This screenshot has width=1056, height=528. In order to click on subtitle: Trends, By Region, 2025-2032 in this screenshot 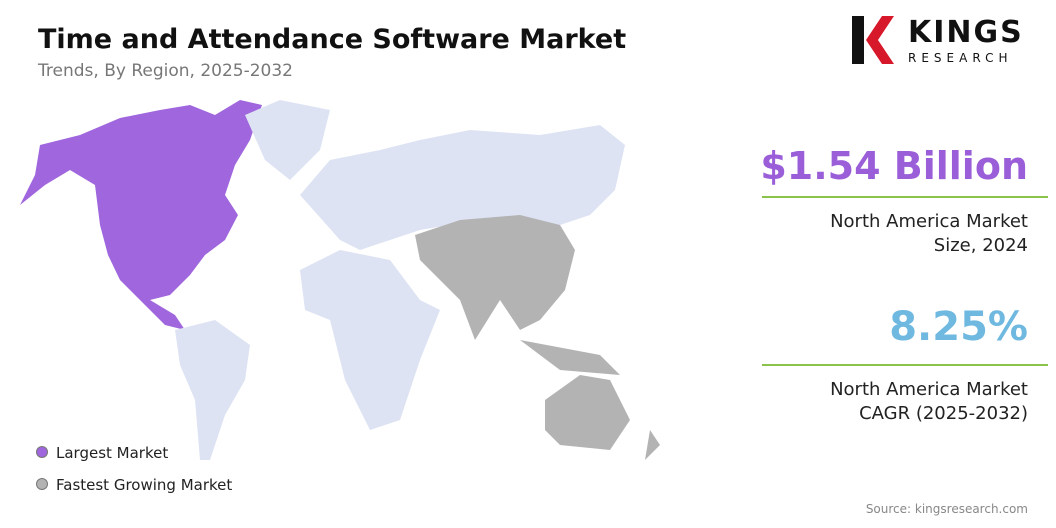, I will do `click(165, 71)`.